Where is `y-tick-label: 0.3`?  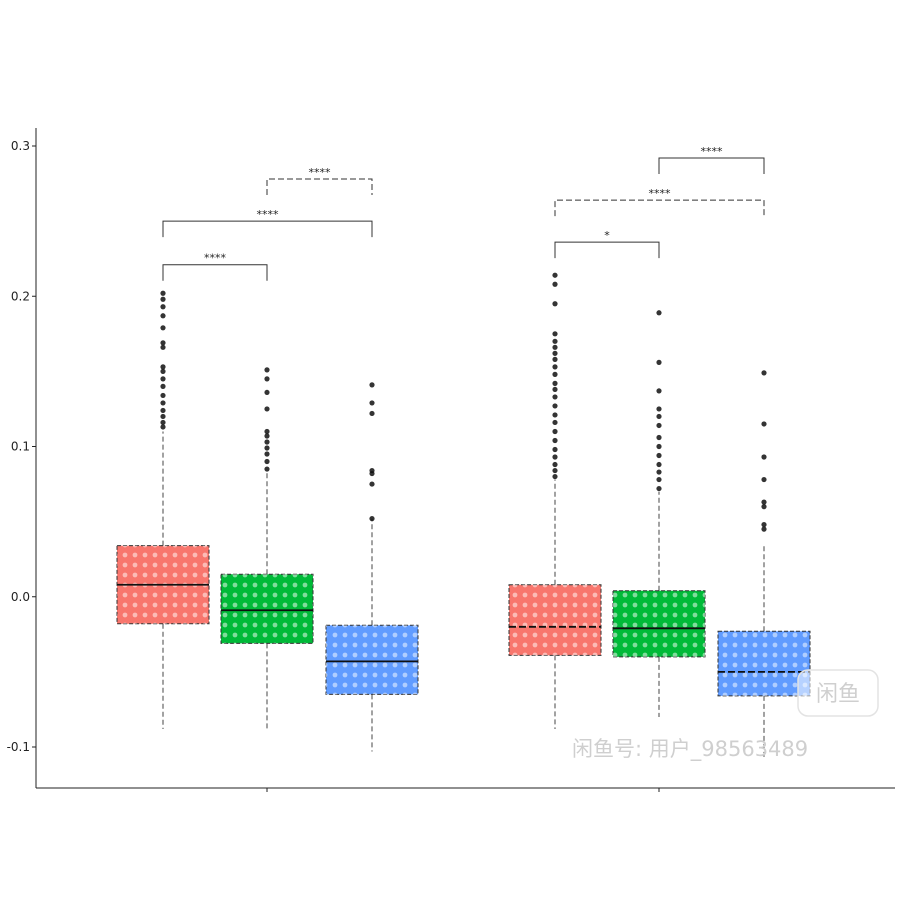
y-tick-label: 0.3 is located at coordinates (20, 146).